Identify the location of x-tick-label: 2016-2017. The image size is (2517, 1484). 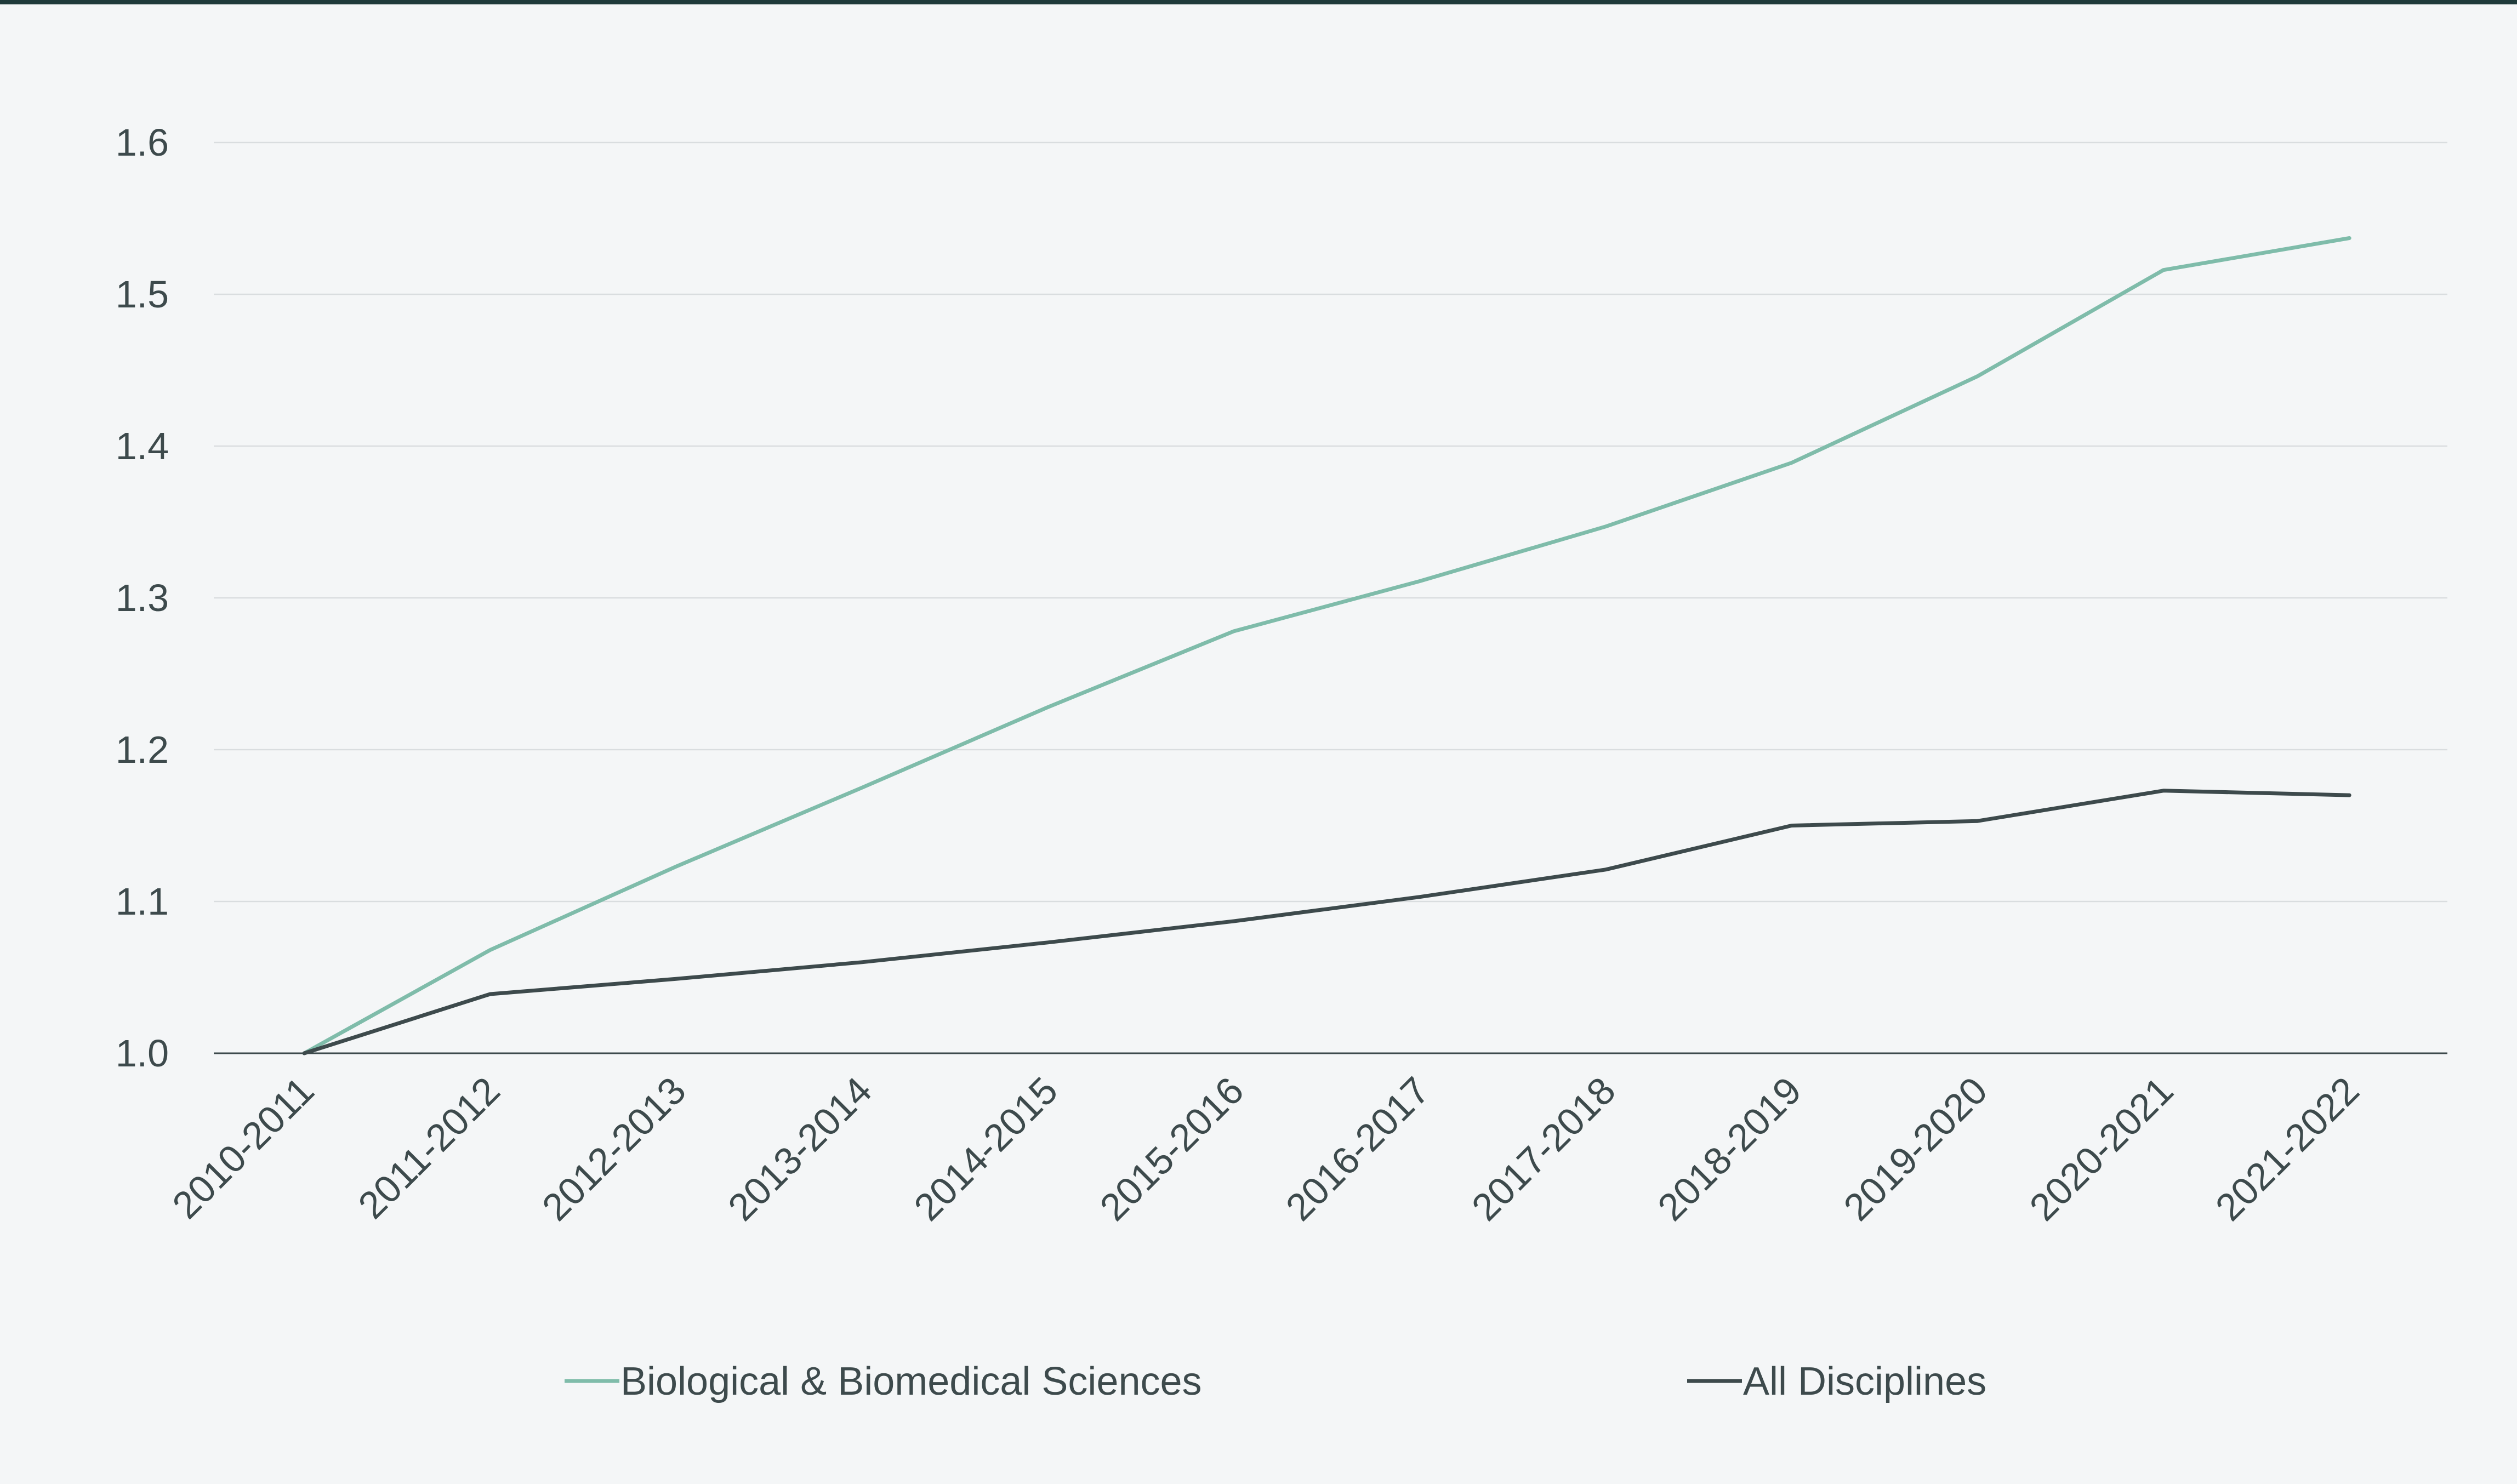
(1358, 1149).